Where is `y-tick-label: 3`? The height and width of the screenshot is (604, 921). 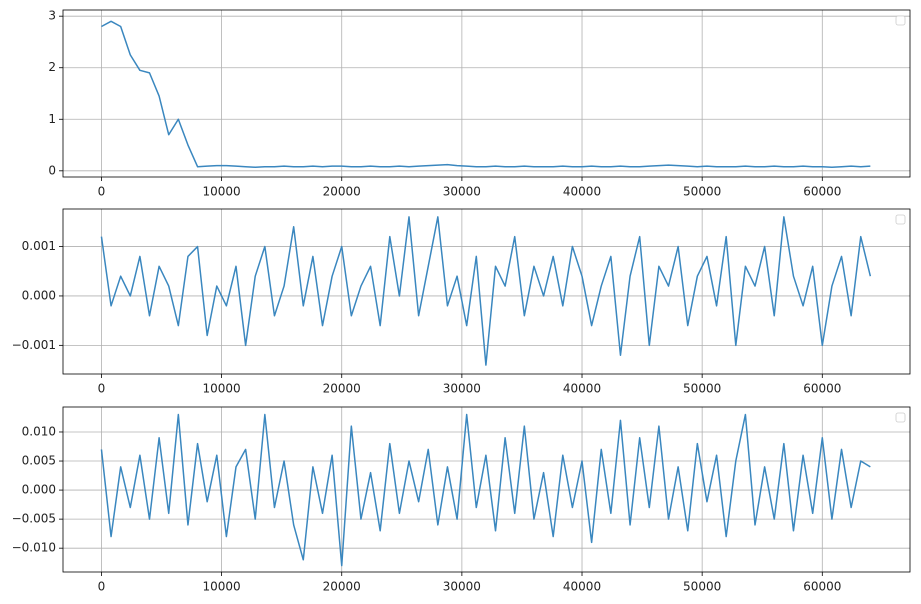 y-tick-label: 3 is located at coordinates (52, 16).